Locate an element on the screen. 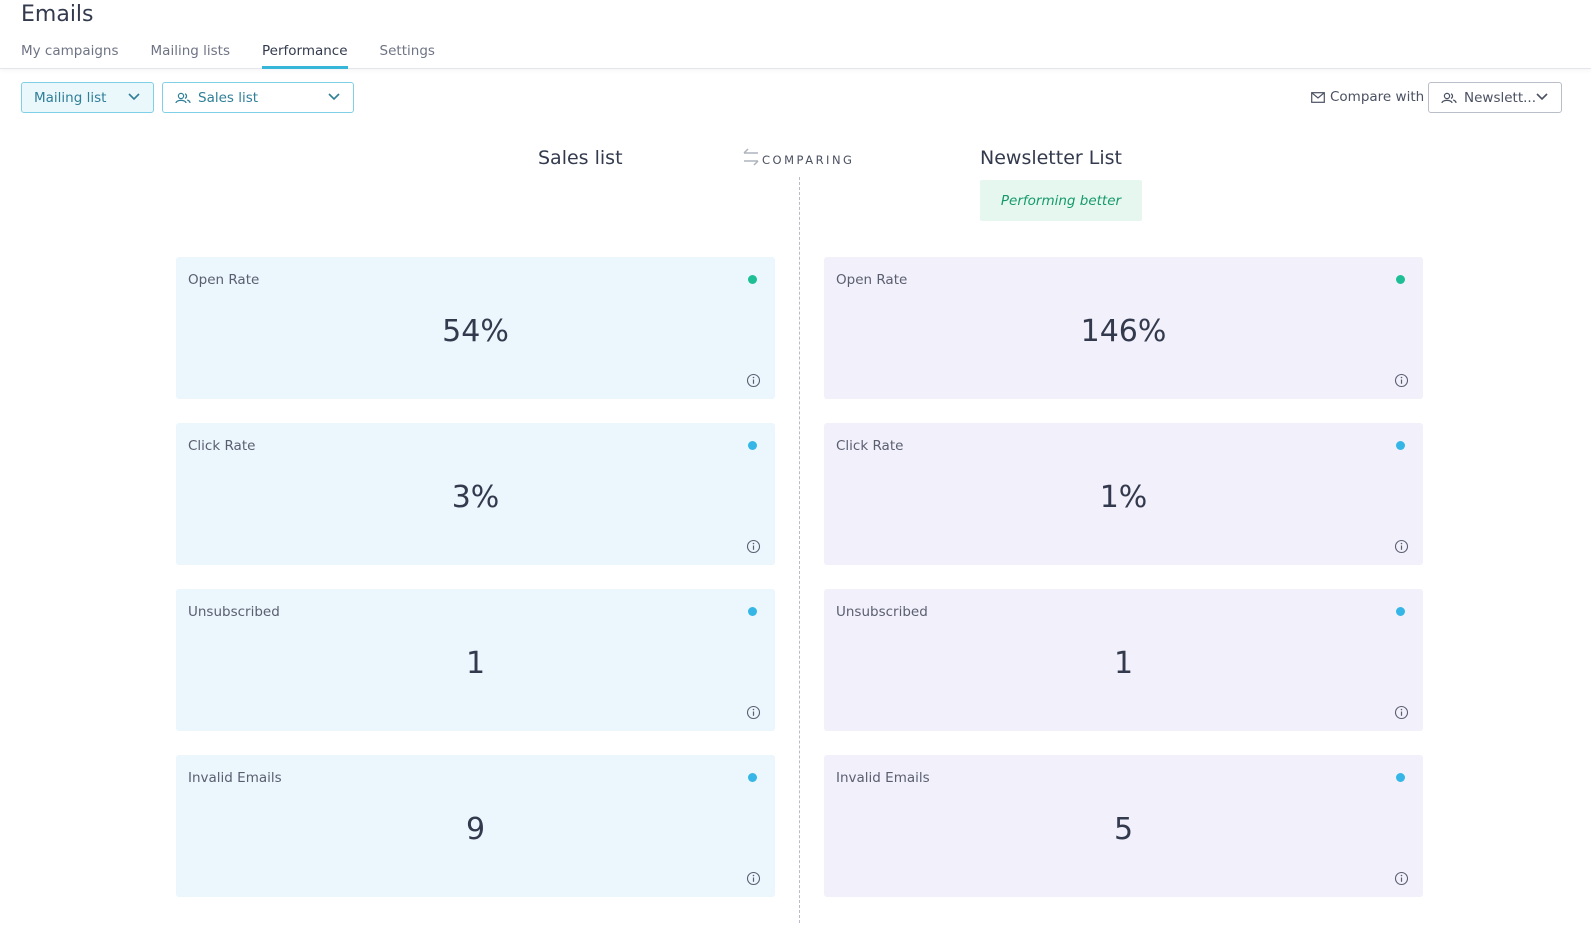  comparing-indicator: COMPARING is located at coordinates (798, 157).